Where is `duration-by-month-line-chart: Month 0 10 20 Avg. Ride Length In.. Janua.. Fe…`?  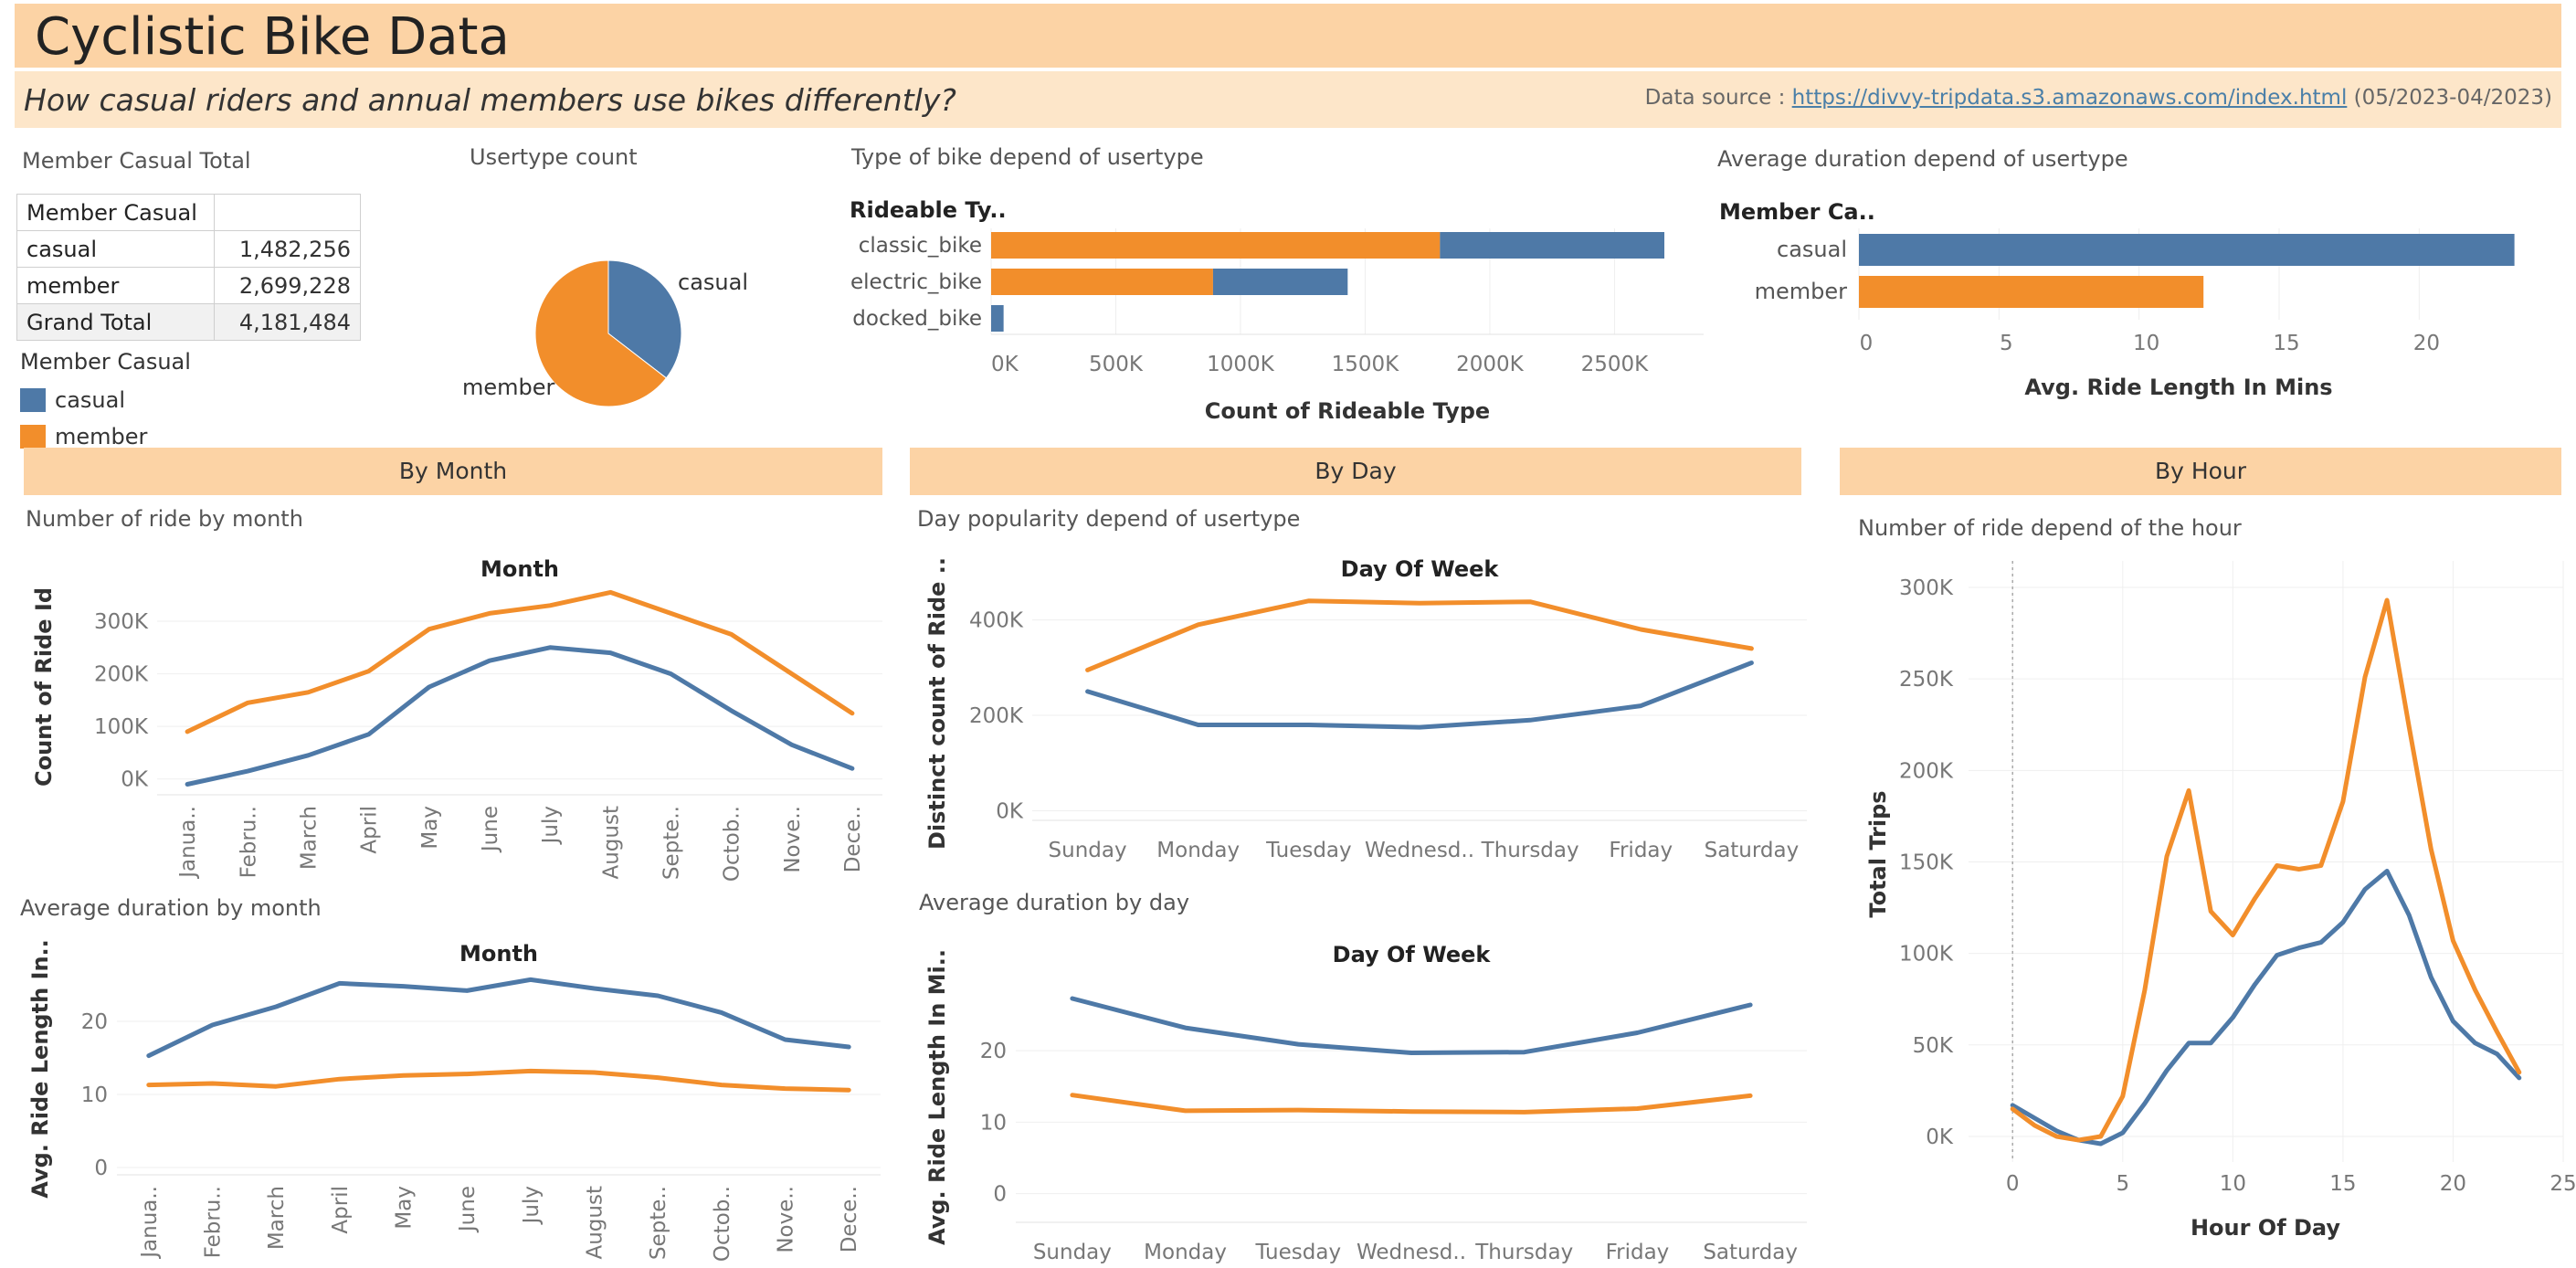 duration-by-month-line-chart: Month 0 10 20 Avg. Ride Length In.. Janua.. Fe… is located at coordinates (454, 1100).